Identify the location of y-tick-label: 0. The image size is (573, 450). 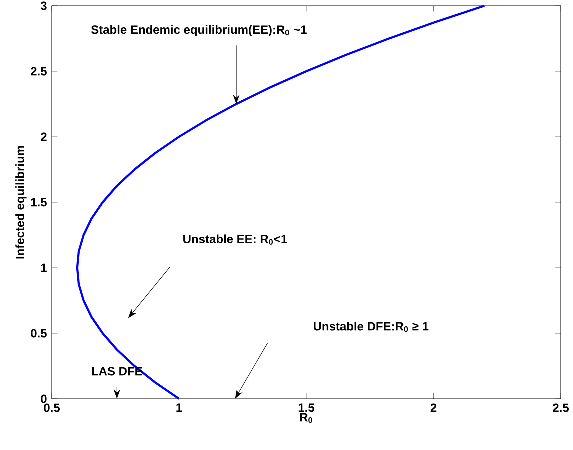
(44, 399).